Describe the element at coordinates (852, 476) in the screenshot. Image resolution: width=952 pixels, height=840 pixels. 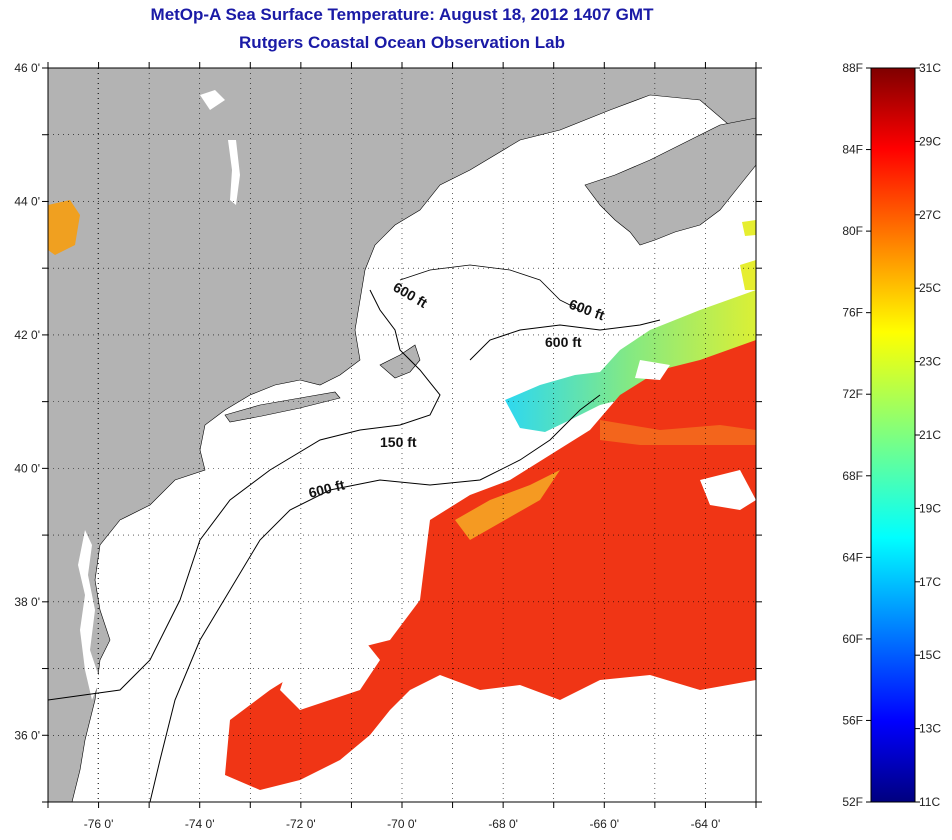
I see `colorbar-f-label: 68F` at that location.